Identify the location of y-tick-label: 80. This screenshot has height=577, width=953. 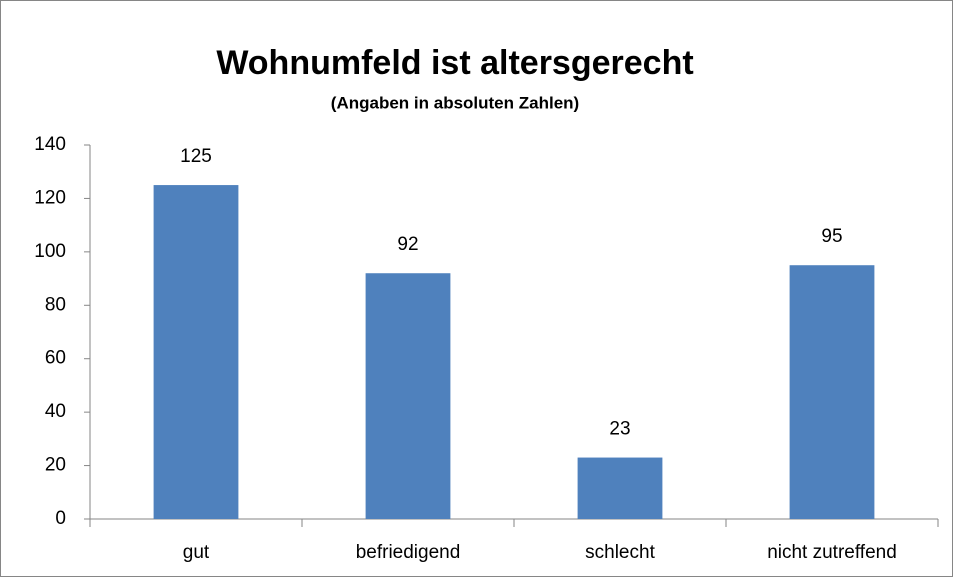
(55, 304).